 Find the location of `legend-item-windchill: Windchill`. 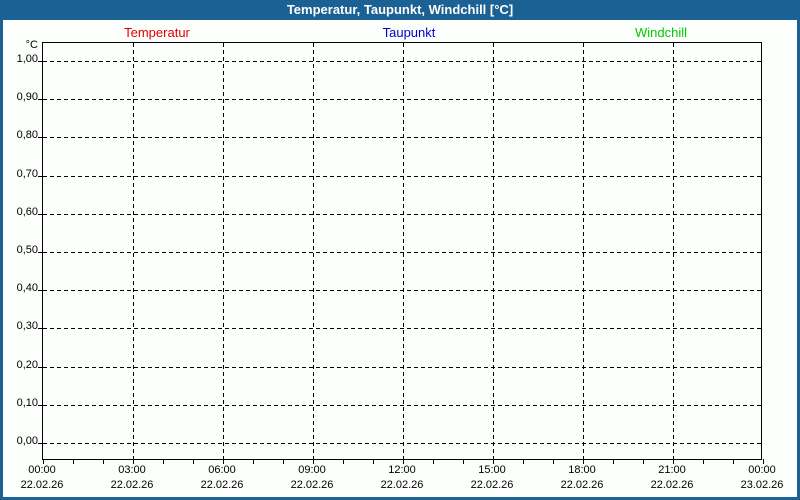

legend-item-windchill: Windchill is located at coordinates (661, 32).